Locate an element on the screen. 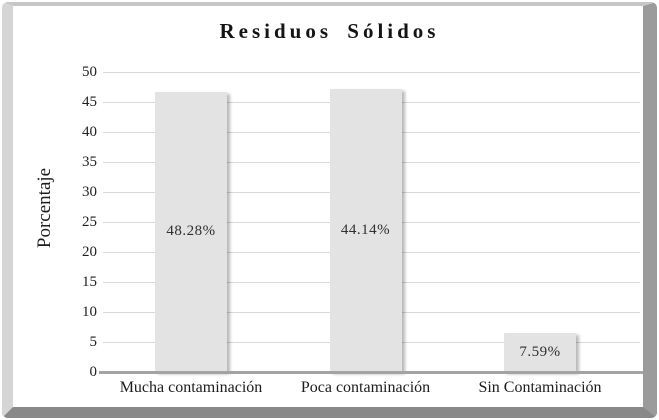 The height and width of the screenshot is (420, 659). y-tick-label: 0 is located at coordinates (93, 372).